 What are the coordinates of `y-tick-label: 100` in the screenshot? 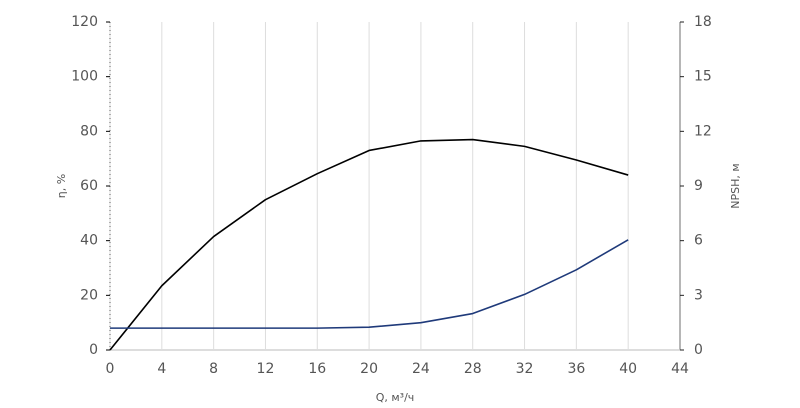 It's located at (84, 77).